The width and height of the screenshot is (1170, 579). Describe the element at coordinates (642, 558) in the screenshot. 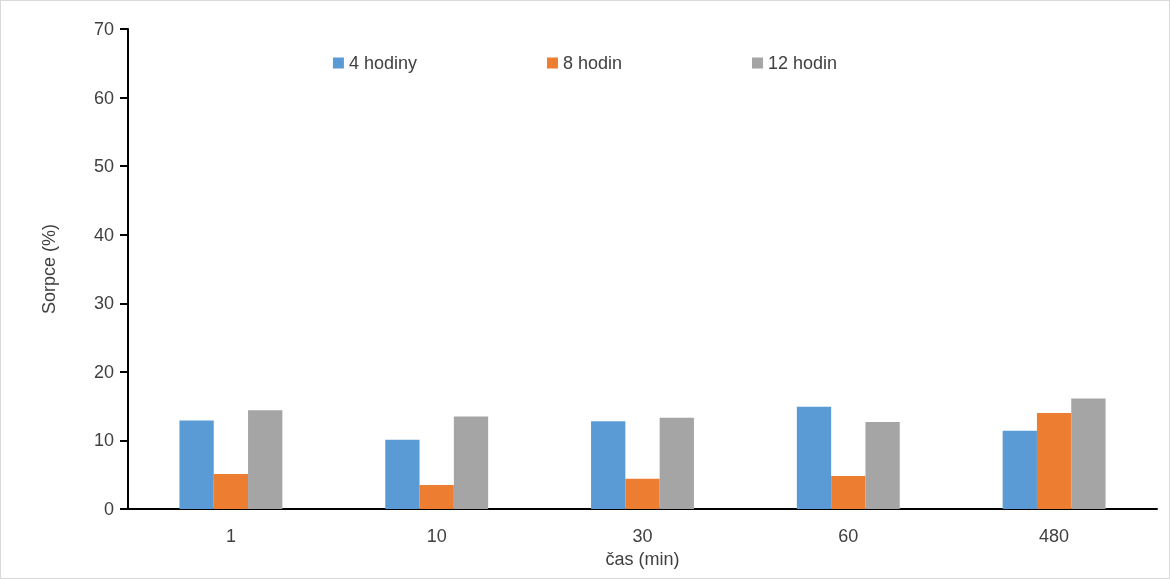

I see `x-axis-title: čas (min)` at that location.